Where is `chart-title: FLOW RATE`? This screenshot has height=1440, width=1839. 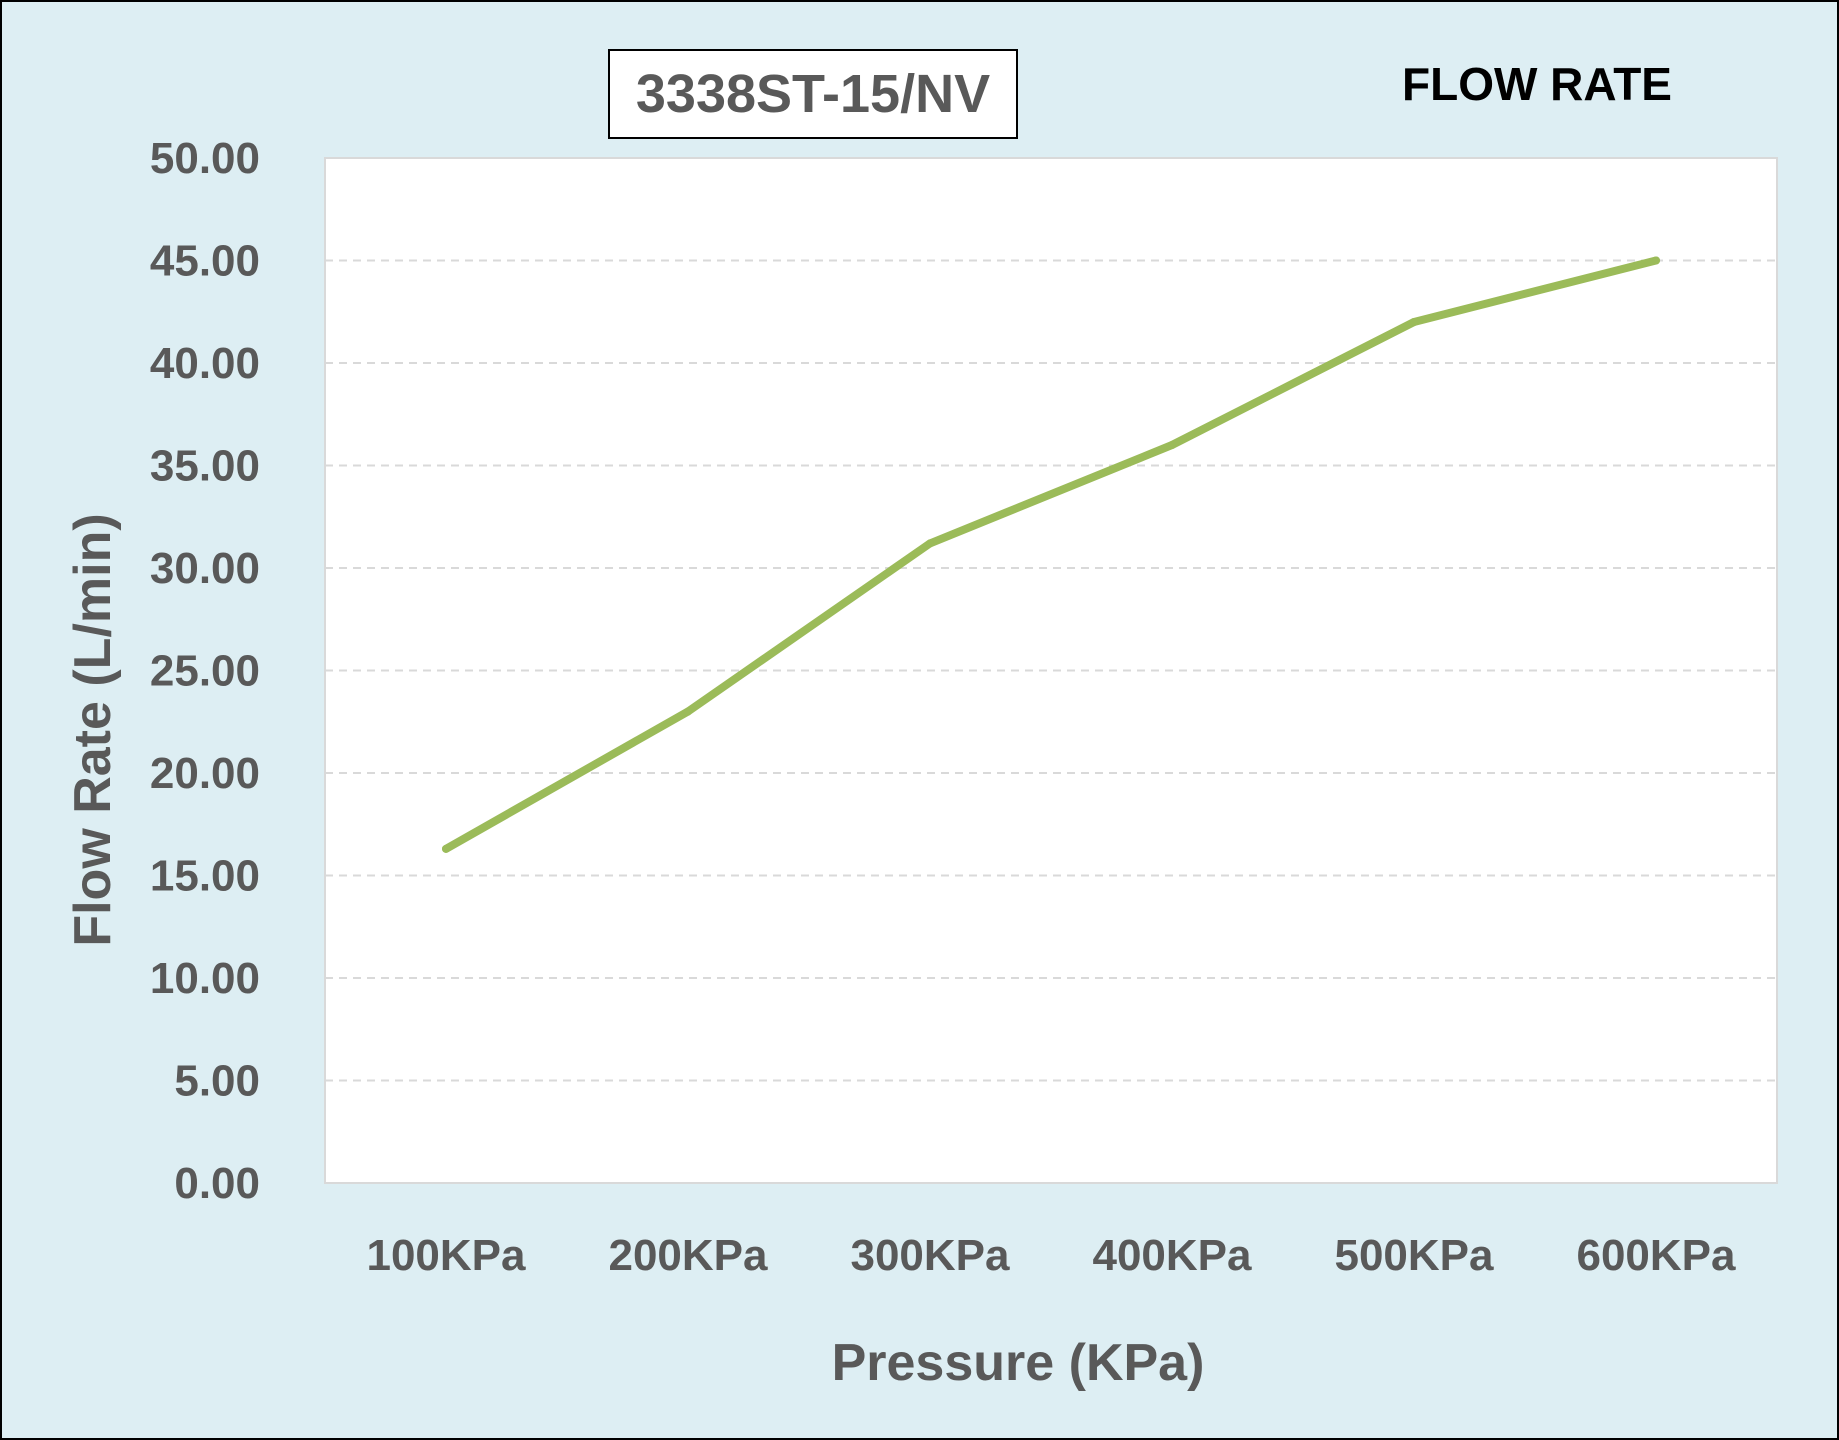 chart-title: FLOW RATE is located at coordinates (1537, 84).